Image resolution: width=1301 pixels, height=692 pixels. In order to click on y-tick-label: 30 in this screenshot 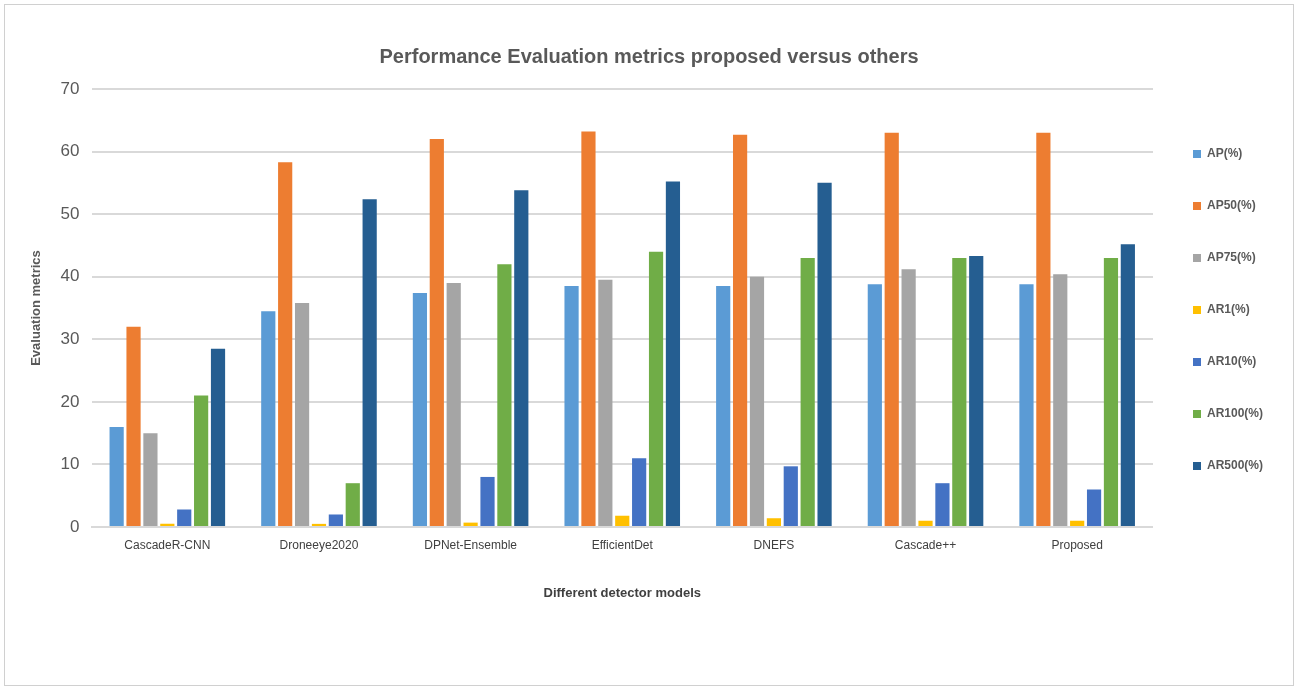, I will do `click(70, 338)`.